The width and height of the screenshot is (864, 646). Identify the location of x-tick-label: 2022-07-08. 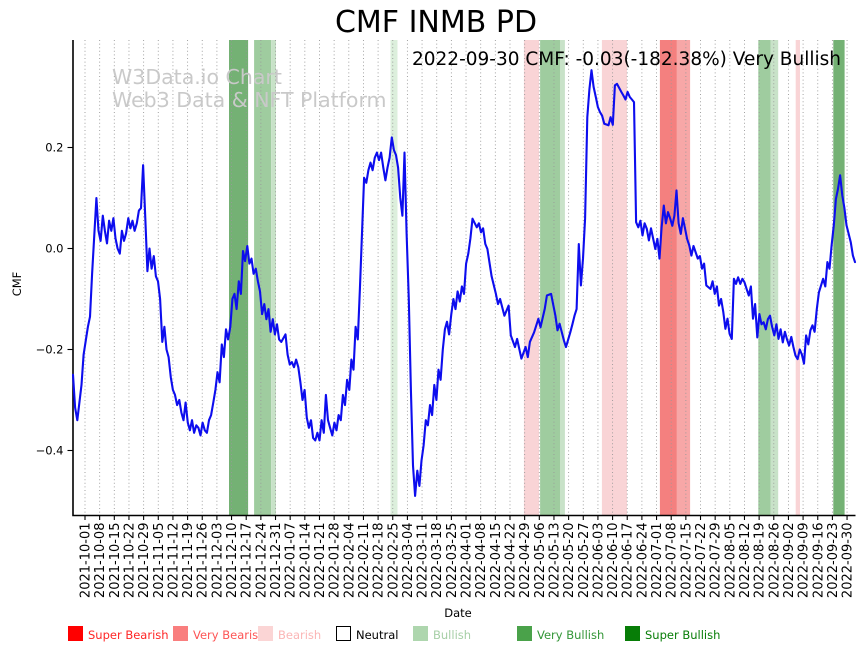
(672, 561).